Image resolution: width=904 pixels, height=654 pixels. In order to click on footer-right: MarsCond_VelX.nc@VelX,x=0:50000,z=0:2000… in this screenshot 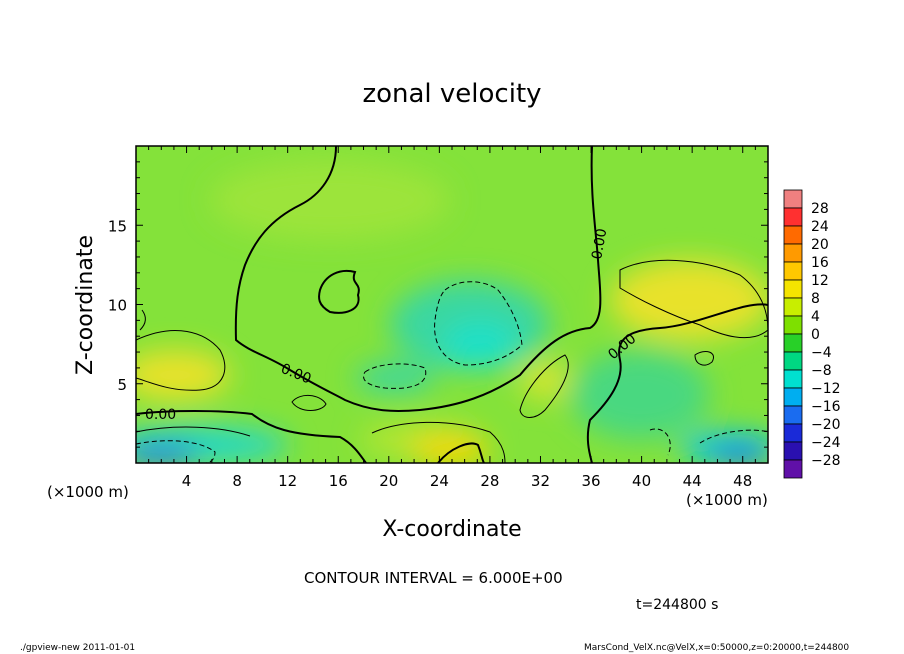, I will do `click(716, 648)`.